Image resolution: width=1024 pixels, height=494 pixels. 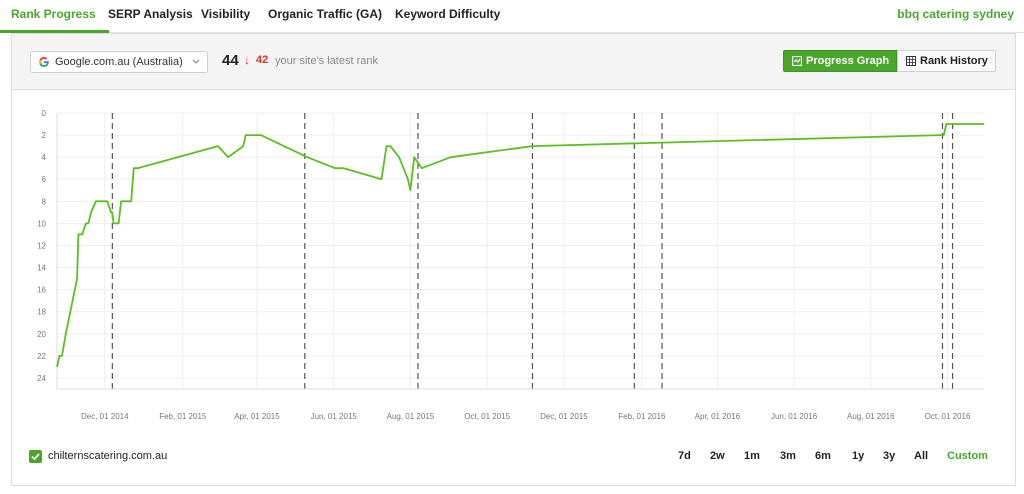 I want to click on rank-down-arrow-icon: ↓, so click(x=247, y=60).